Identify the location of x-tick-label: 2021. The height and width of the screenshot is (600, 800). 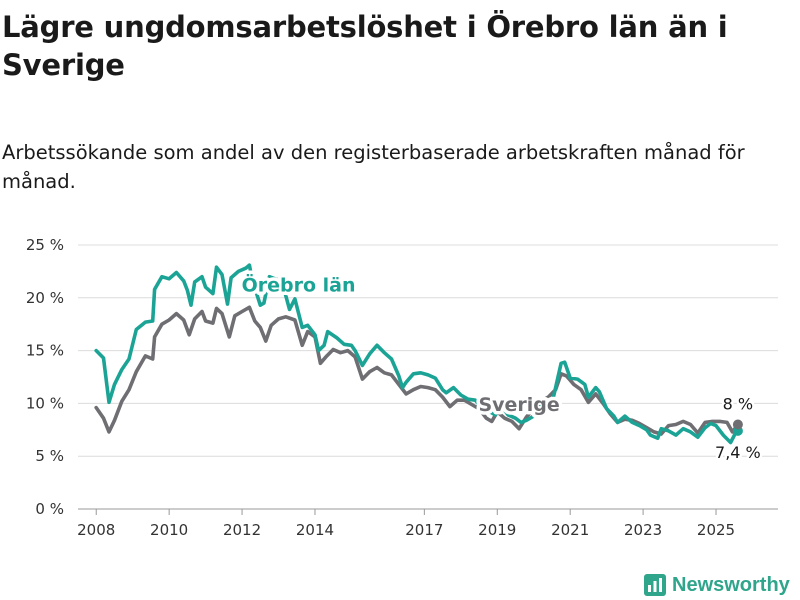
(570, 530).